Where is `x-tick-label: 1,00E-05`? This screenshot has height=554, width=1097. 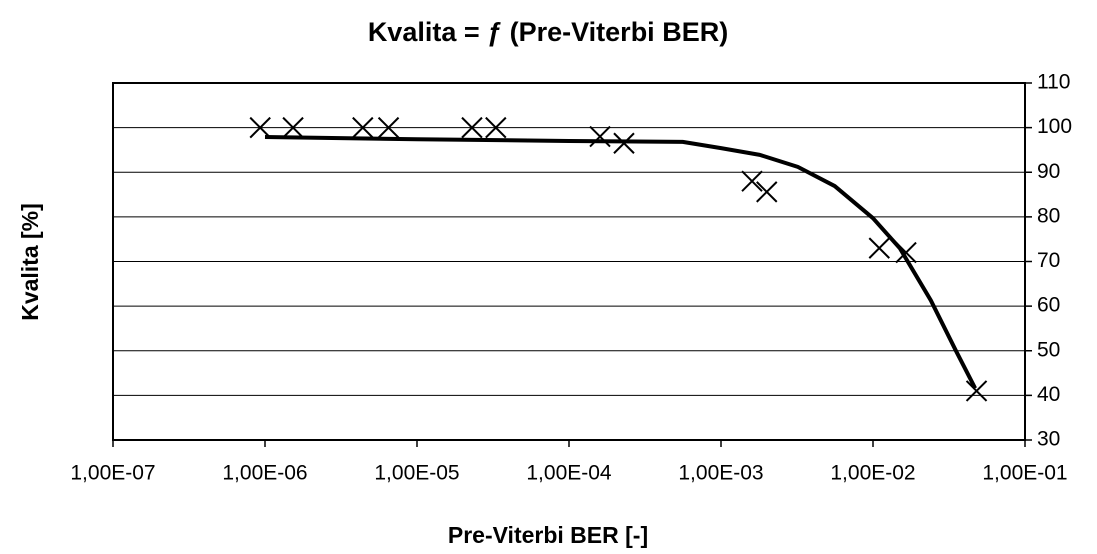
x-tick-label: 1,00E-05 is located at coordinates (416, 473).